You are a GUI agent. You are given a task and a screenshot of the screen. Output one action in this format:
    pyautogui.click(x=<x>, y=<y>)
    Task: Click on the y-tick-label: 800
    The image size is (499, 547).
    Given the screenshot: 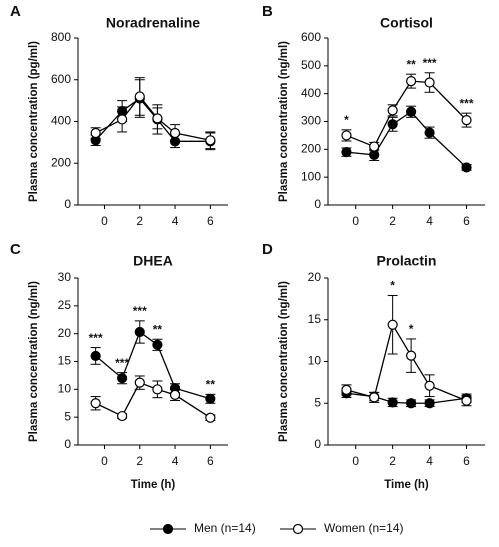 What is the action you would take?
    pyautogui.click(x=61, y=37)
    